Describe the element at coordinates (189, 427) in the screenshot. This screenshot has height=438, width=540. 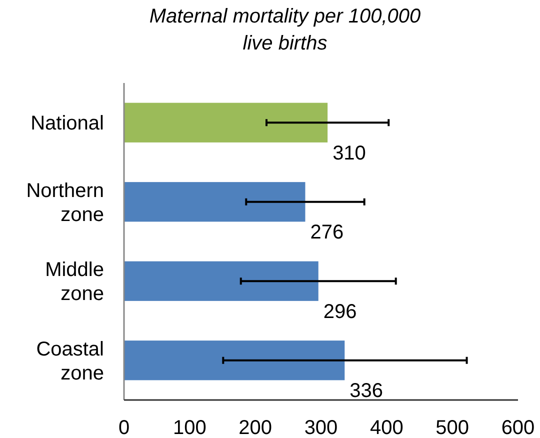
I see `x-tick-label: 100` at that location.